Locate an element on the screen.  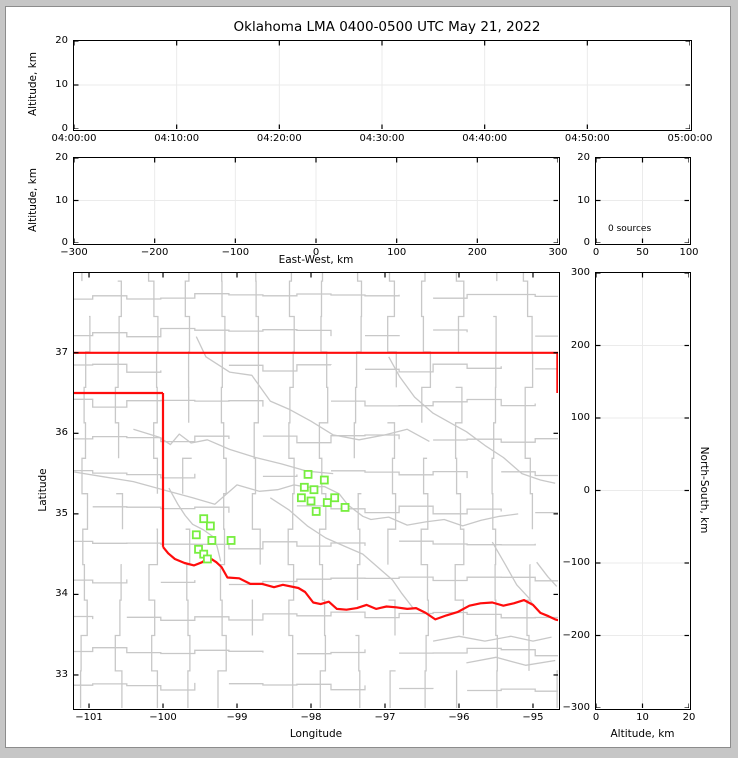
y-tick-label-plan-view: 37 is located at coordinates (61, 352).